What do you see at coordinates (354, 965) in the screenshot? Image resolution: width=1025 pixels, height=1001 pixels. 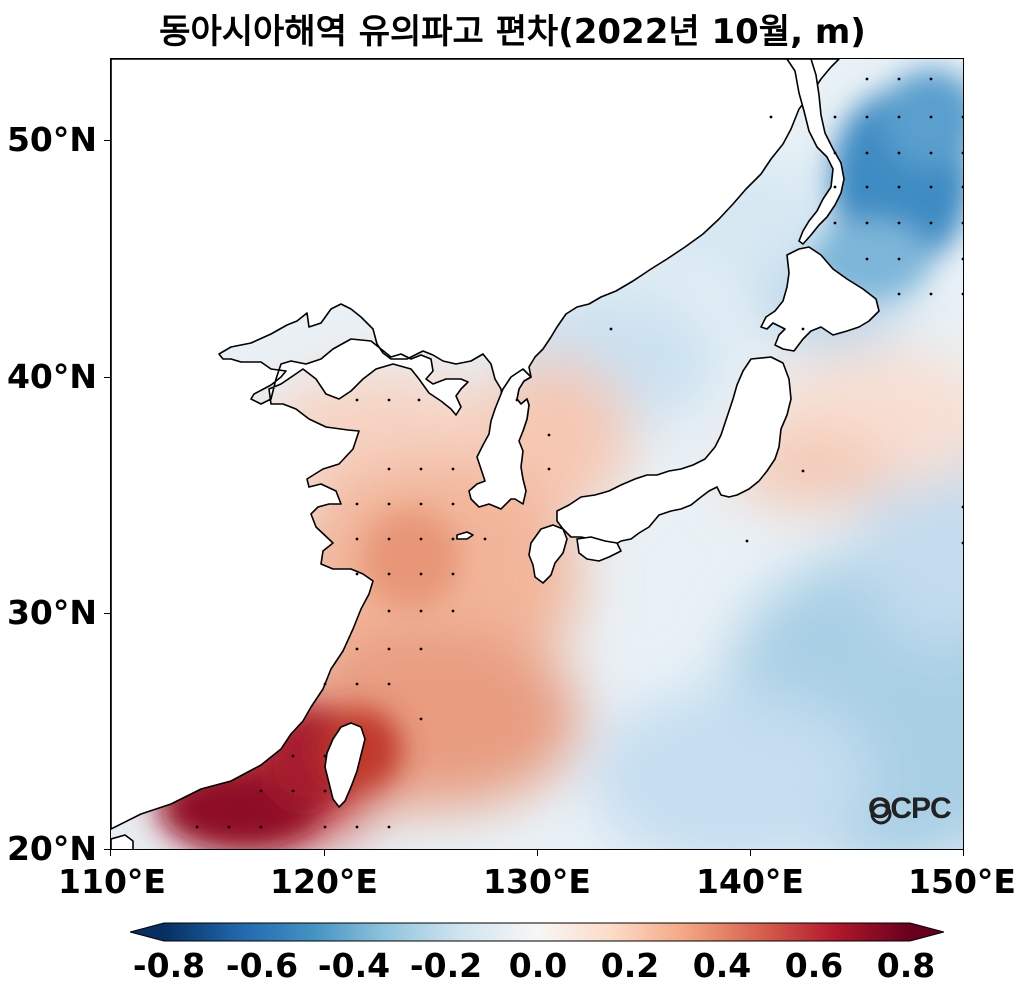 I see `colorbar-label: -0.4` at bounding box center [354, 965].